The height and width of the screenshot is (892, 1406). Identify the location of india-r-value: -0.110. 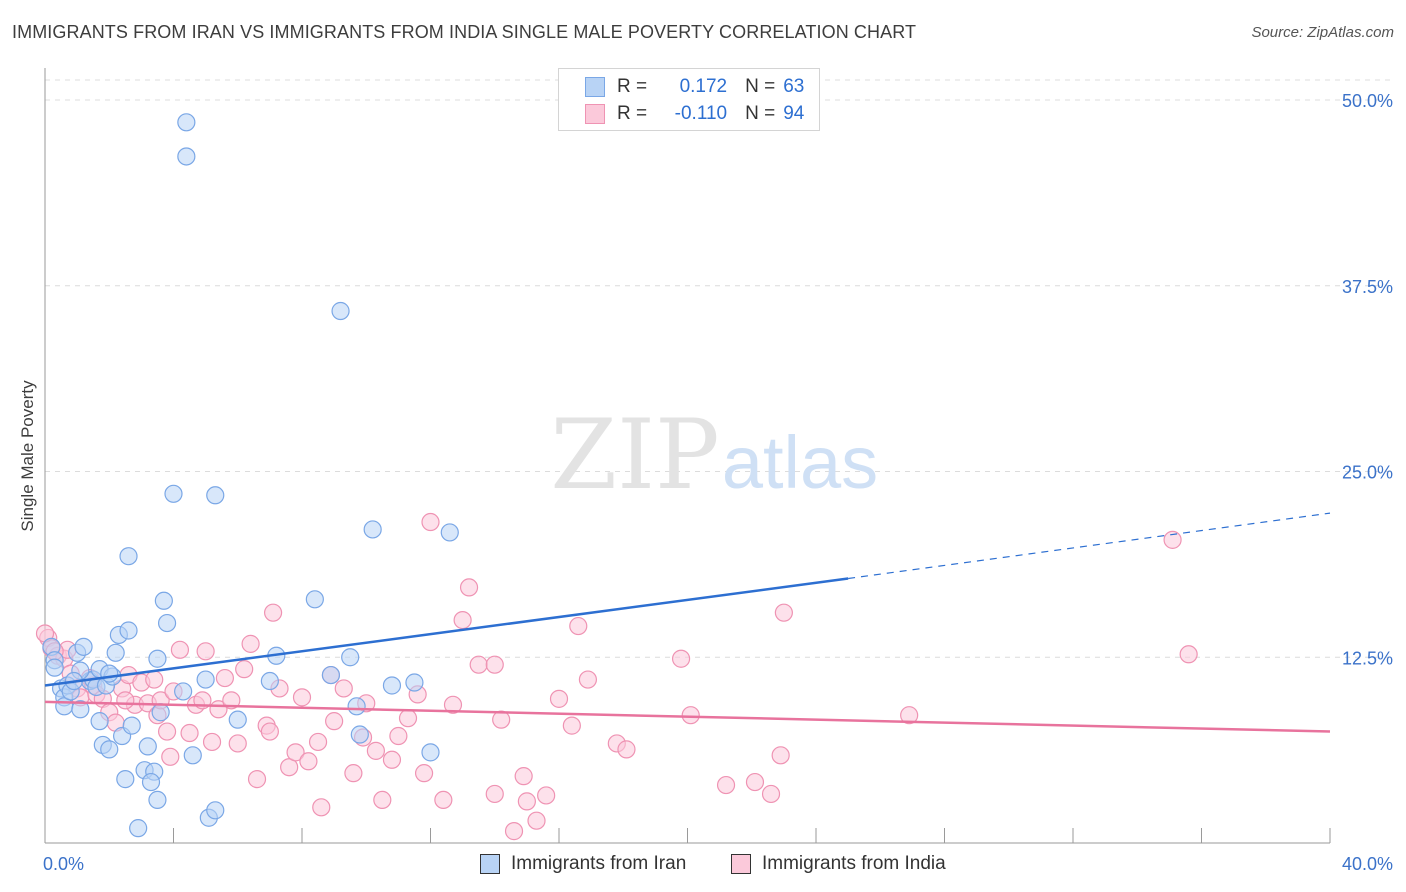
(701, 113).